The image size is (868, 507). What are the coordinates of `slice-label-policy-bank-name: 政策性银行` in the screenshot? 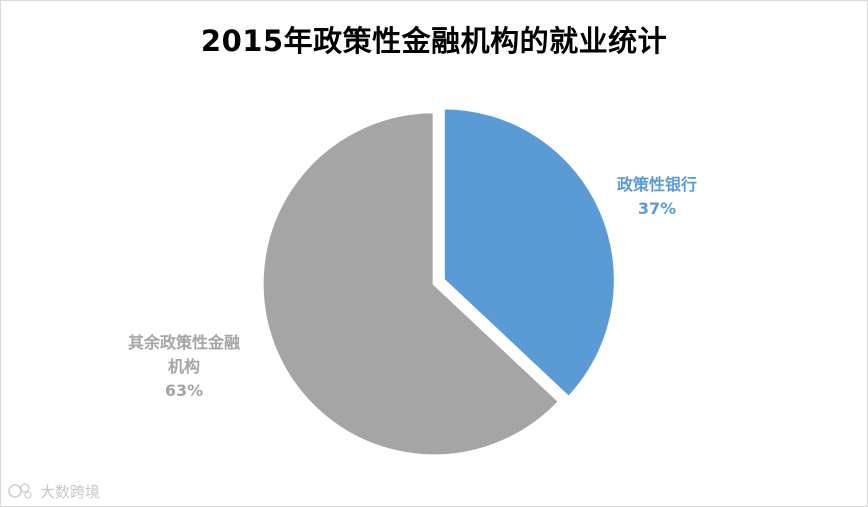 It's located at (656, 184).